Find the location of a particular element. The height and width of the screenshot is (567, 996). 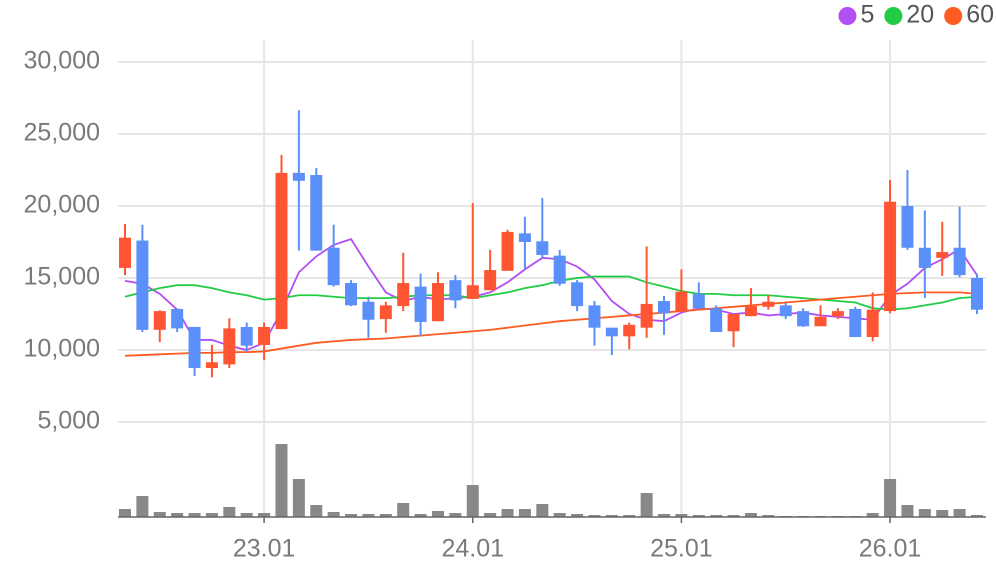

y-tick-label: 30,000 is located at coordinates (62, 61).